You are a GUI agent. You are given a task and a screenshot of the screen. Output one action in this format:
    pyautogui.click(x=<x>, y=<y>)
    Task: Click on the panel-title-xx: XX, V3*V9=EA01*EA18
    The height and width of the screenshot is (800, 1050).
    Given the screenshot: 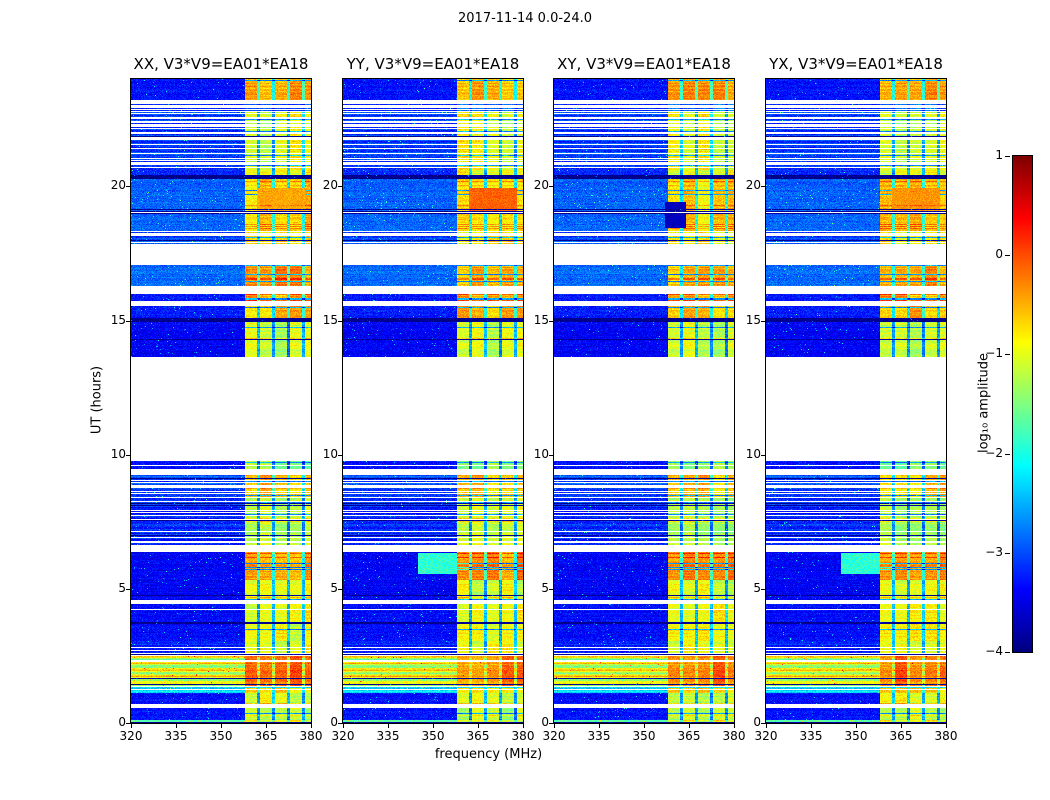 What is the action you would take?
    pyautogui.click(x=221, y=64)
    